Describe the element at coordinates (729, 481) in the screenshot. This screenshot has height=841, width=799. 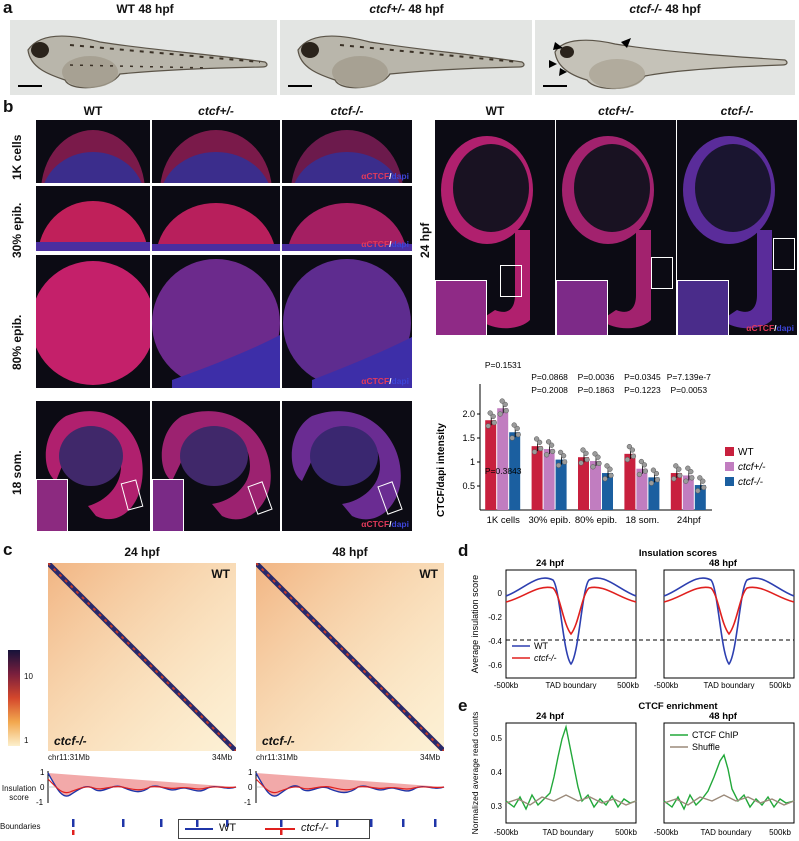
I see `legend-swatch` at that location.